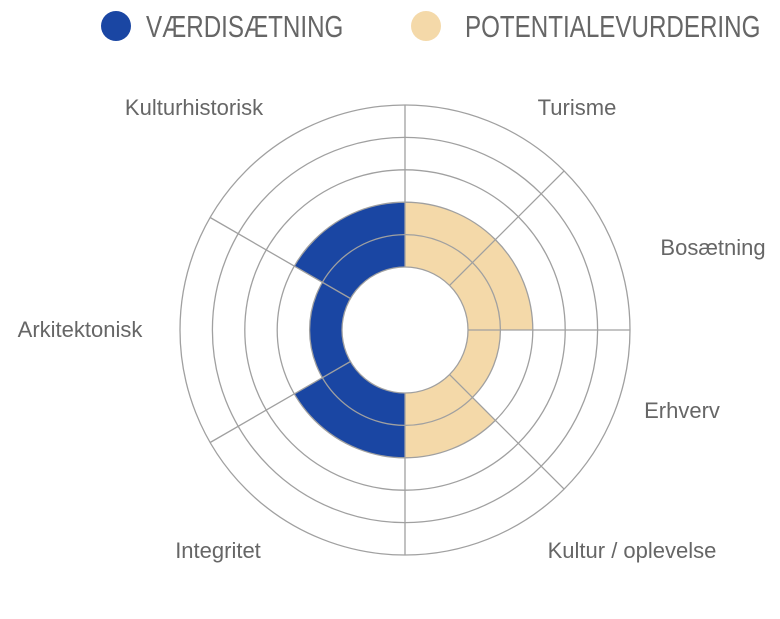 The height and width of the screenshot is (619, 780). Describe the element at coordinates (450, 244) in the screenshot. I see `sector-turisme` at that location.